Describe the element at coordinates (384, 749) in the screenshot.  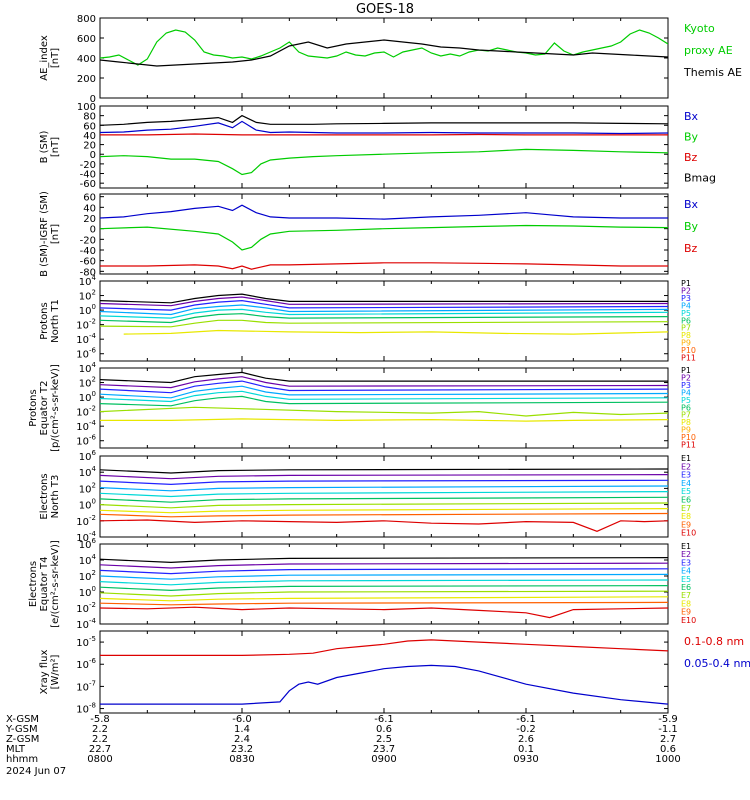
I see `x-axis-value: 23.7` at that location.